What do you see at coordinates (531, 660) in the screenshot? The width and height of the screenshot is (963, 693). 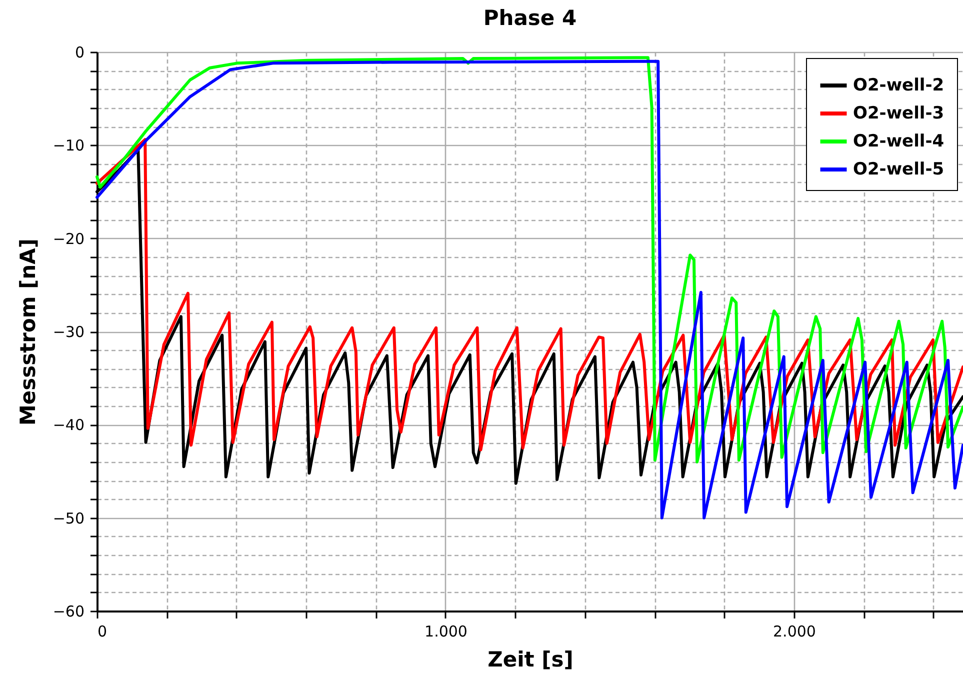 I see `x-axis-title: Zeit [s]` at bounding box center [531, 660].